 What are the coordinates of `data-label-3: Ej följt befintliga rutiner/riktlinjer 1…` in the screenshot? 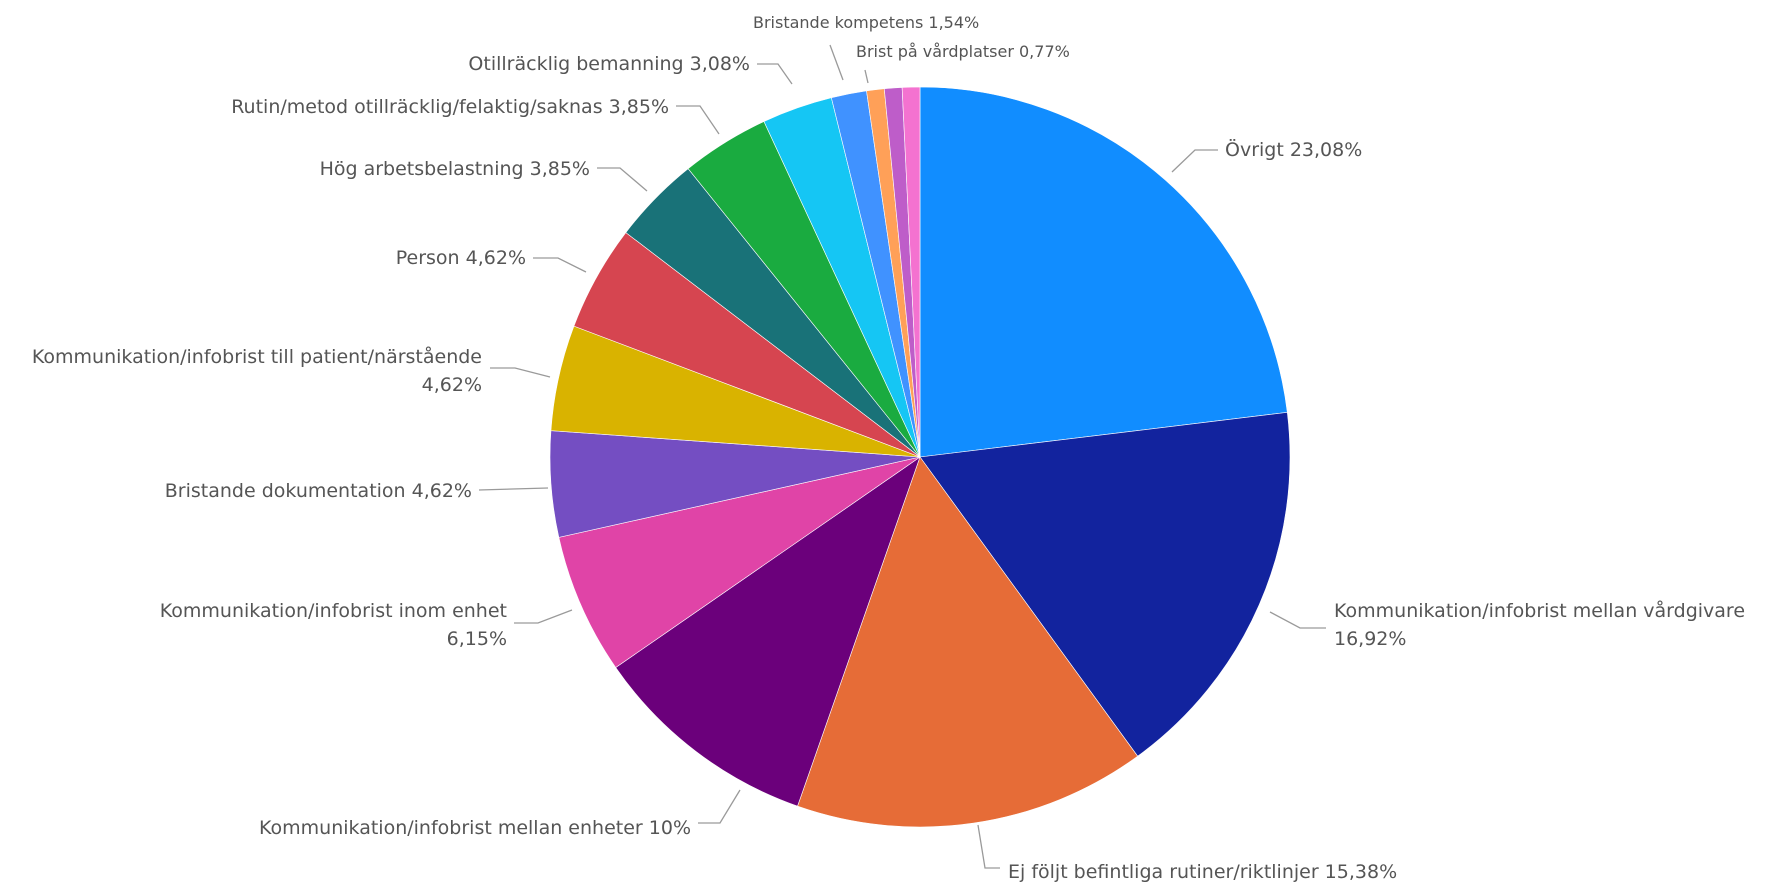 It's located at (1202, 872).